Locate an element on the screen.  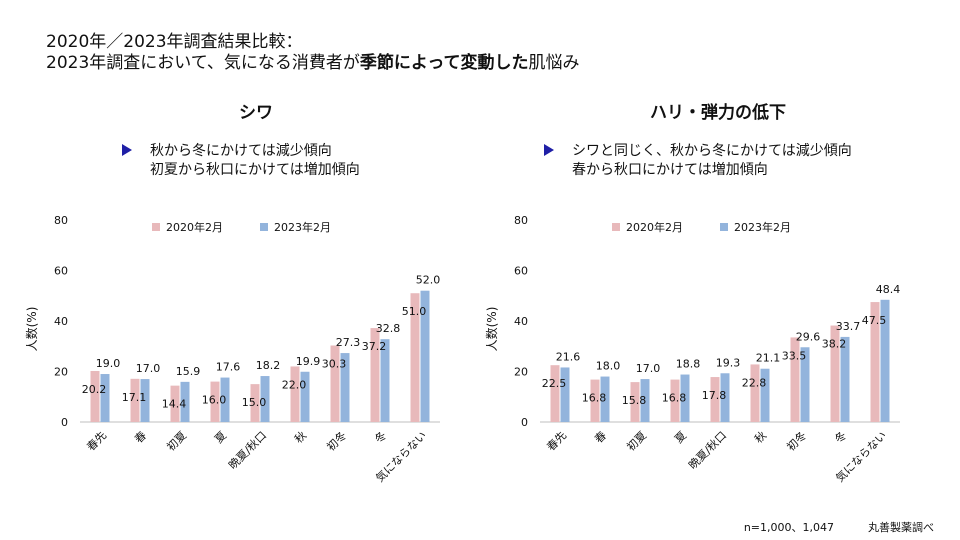
data-label-2020: 15.8 is located at coordinates (634, 400).